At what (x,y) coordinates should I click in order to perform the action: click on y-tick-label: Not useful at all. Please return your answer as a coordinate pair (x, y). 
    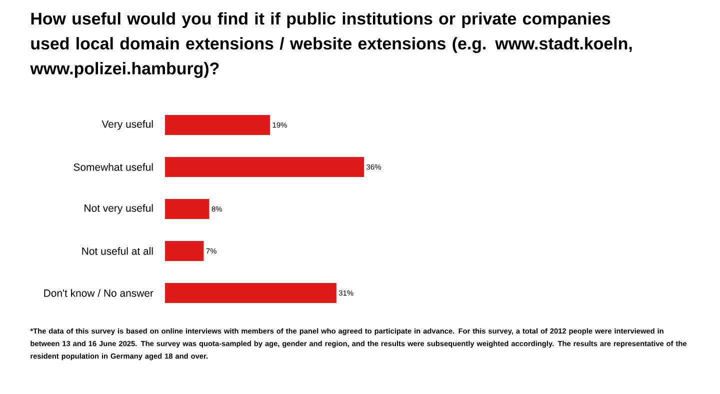
    Looking at the image, I should click on (117, 251).